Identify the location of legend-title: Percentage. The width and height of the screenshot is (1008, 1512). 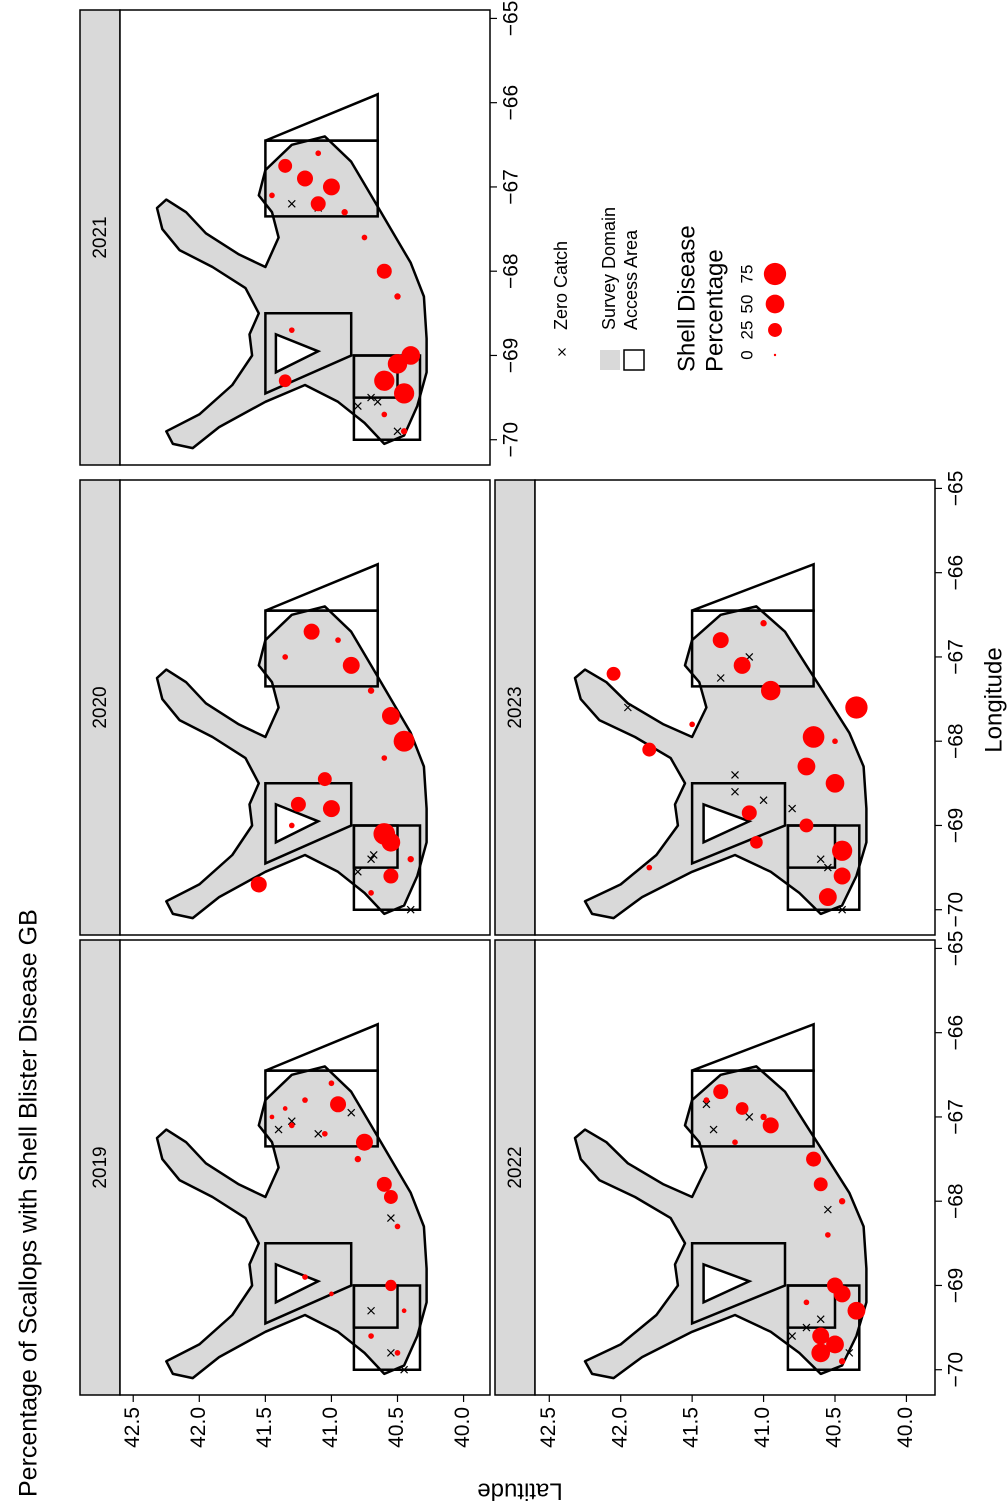
(714, 310).